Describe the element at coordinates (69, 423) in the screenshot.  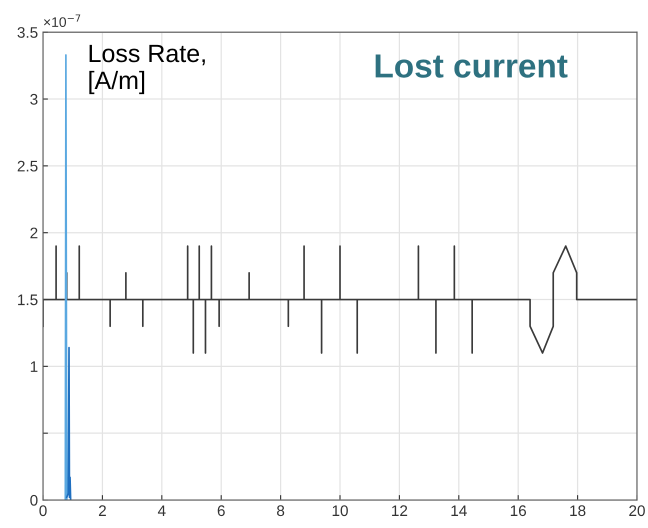
I see `line-series` at that location.